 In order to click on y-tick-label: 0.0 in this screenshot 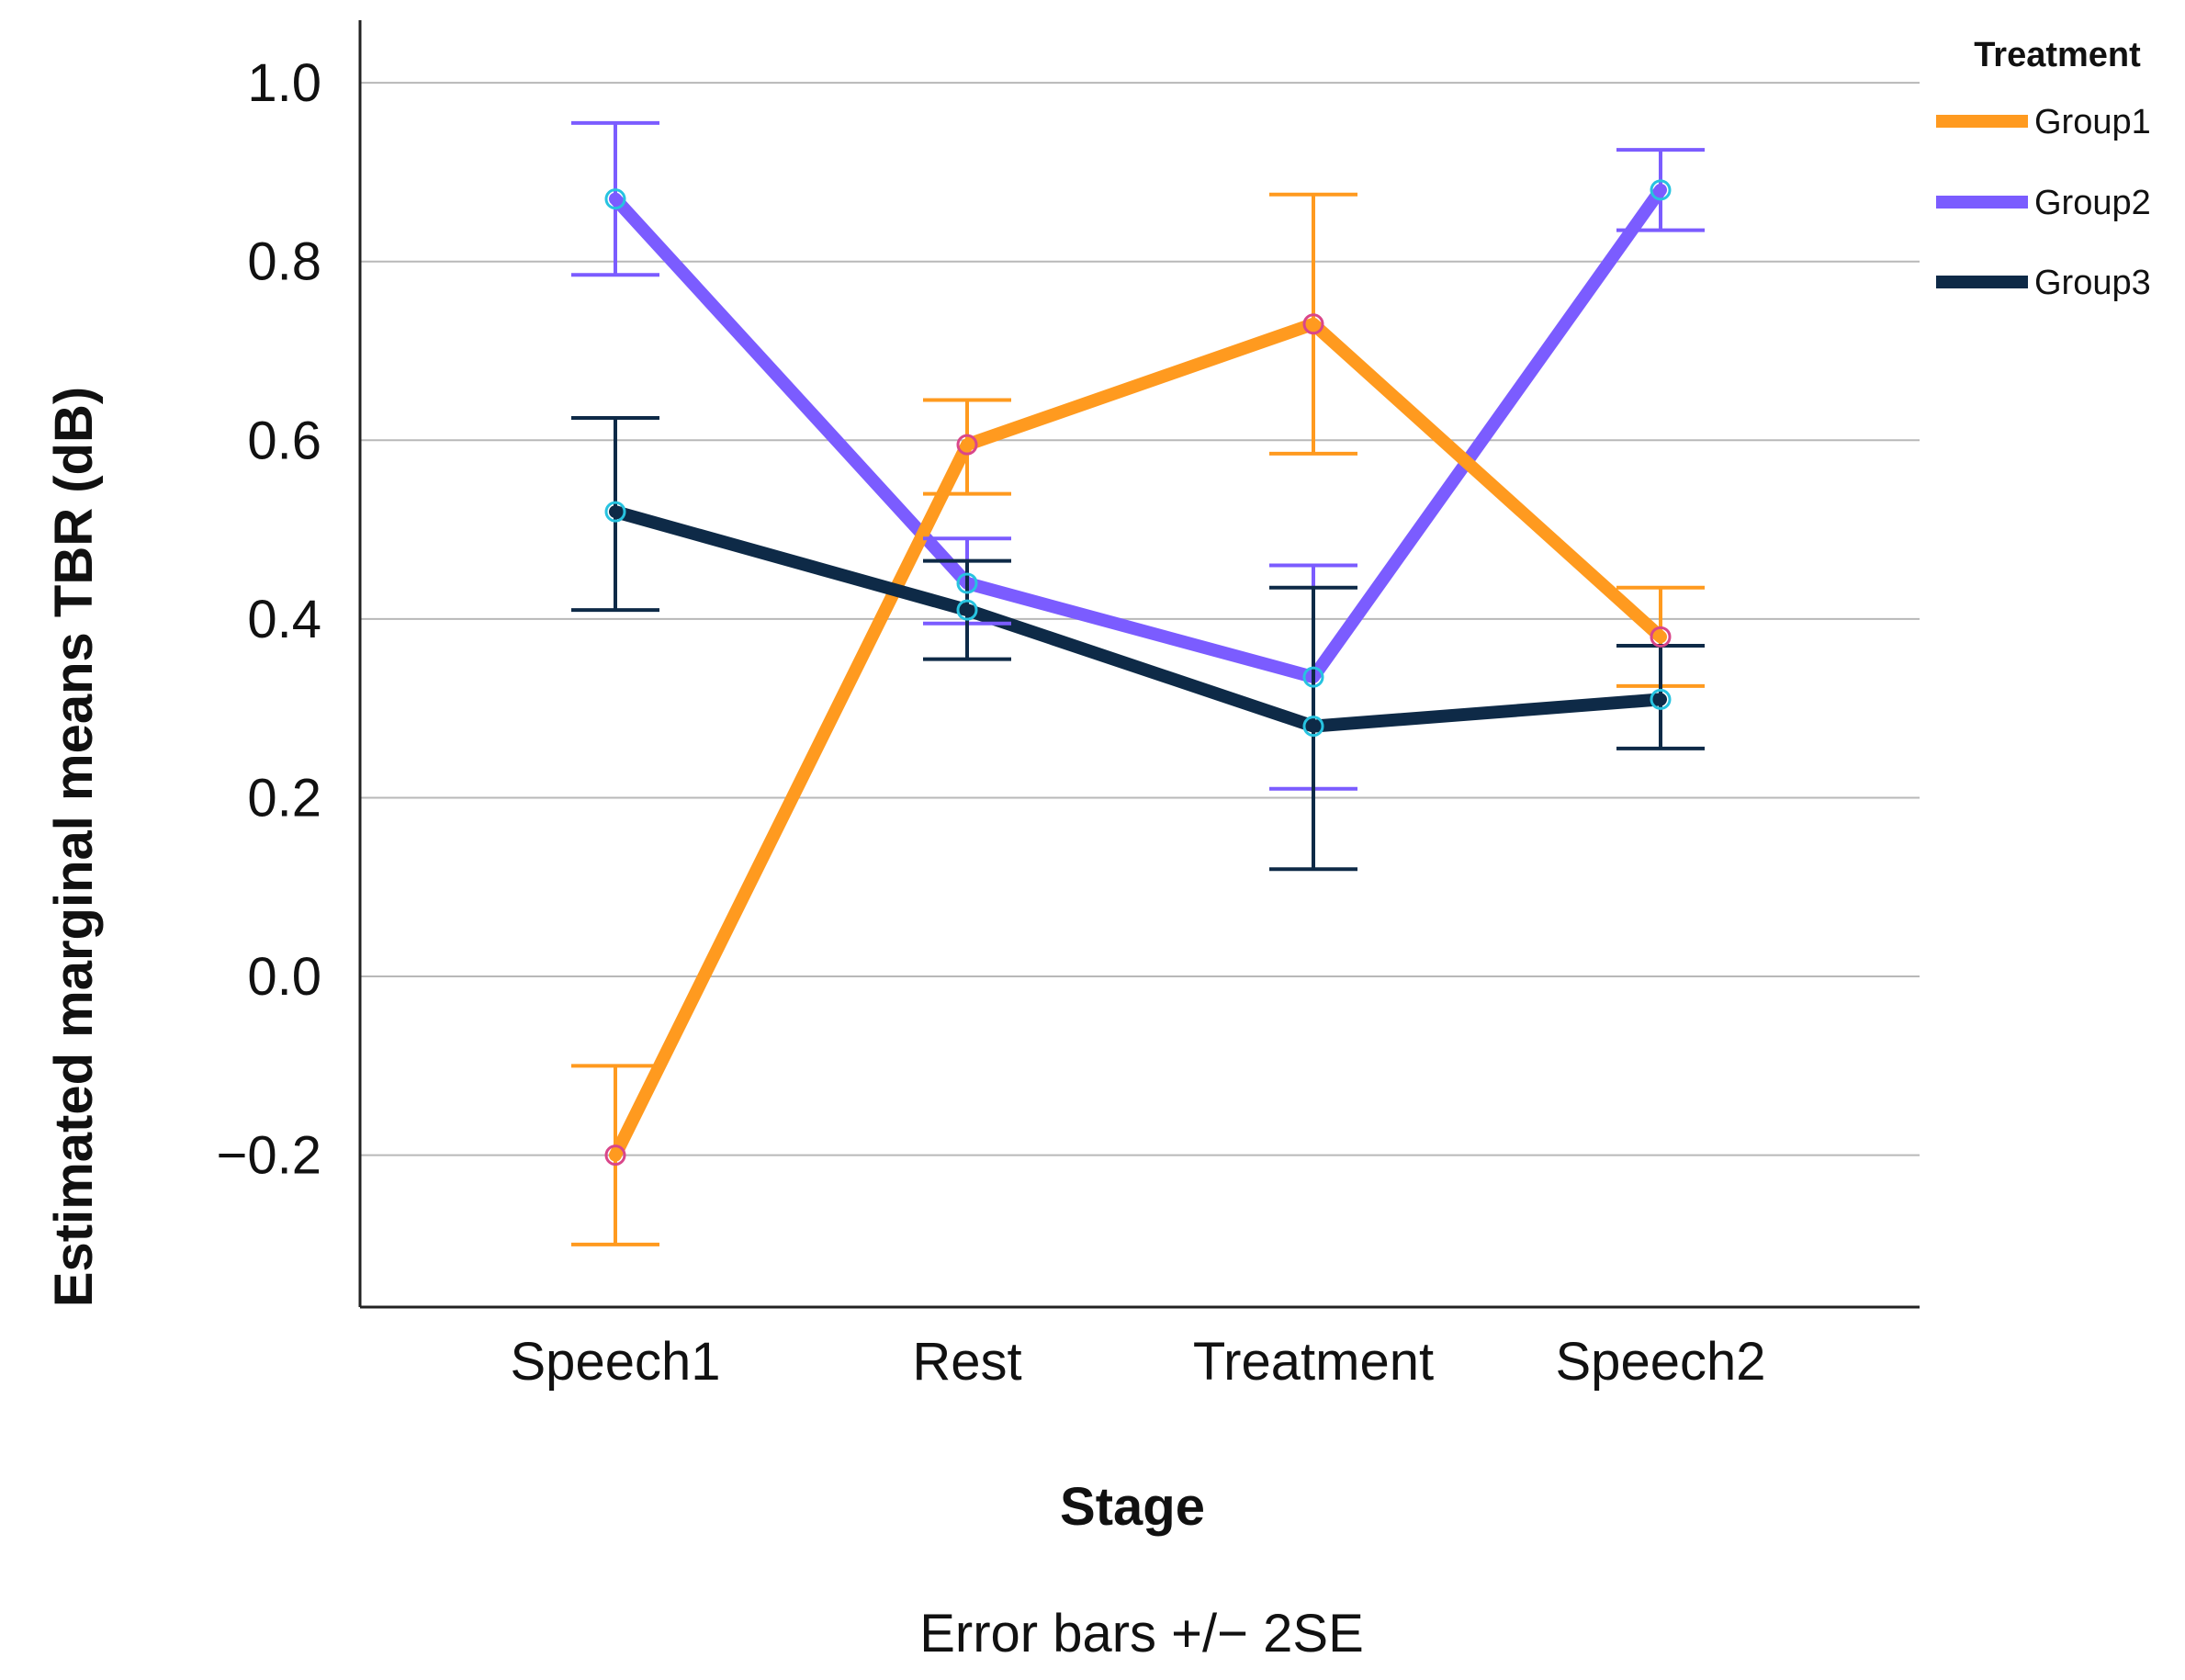, I will do `click(284, 977)`.